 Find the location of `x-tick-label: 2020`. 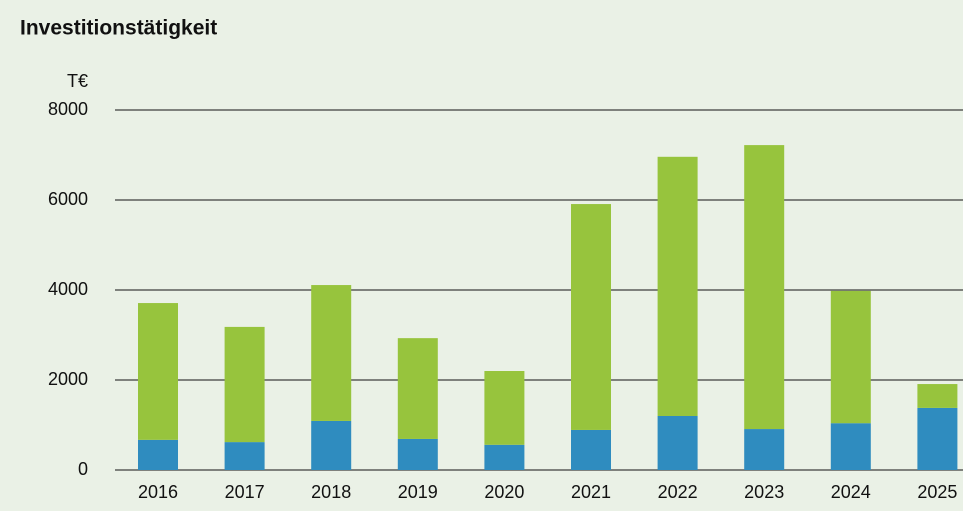

x-tick-label: 2020 is located at coordinates (504, 492).